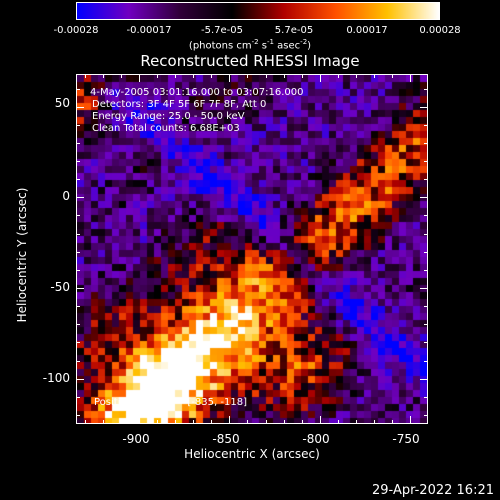 This screenshot has height=500, width=500. I want to click on annotation-time-range: 4-May-2005 03:01:16.000 to 03:07:16.000, so click(197, 92).